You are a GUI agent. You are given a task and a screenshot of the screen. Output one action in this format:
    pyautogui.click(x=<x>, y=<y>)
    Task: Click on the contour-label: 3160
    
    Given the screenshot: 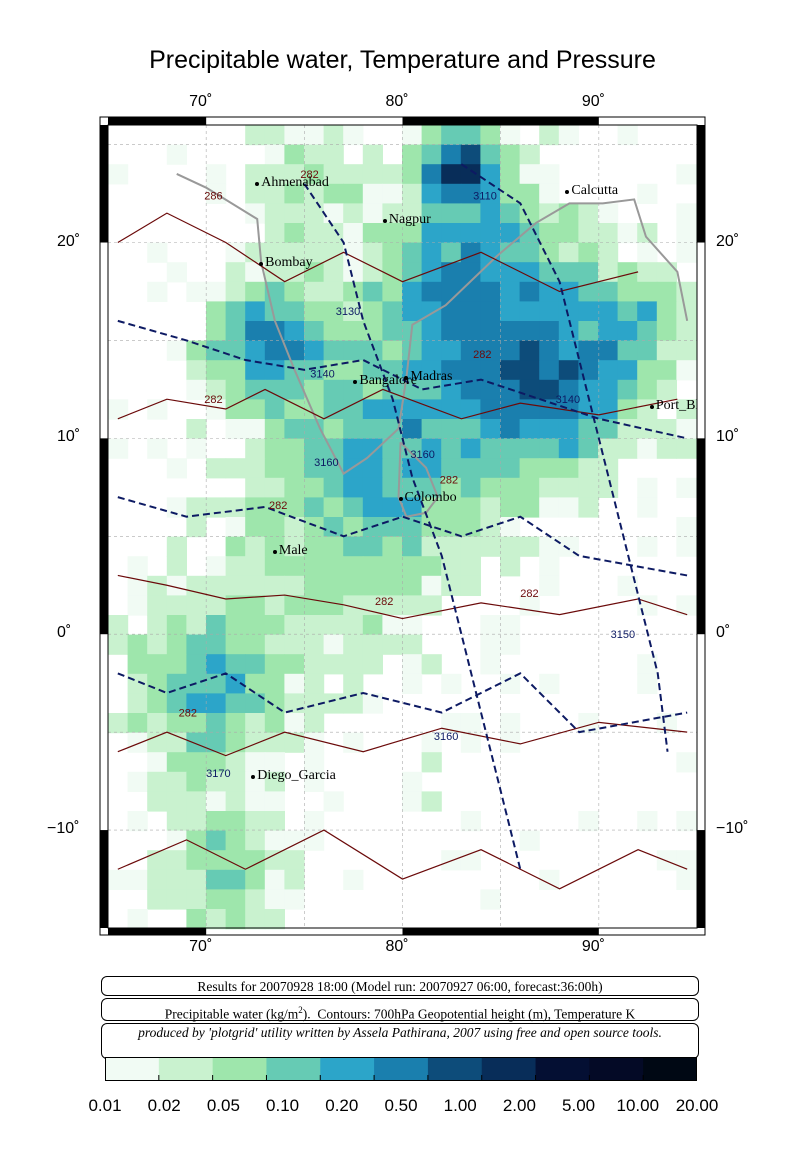 What is the action you would take?
    pyautogui.click(x=326, y=463)
    